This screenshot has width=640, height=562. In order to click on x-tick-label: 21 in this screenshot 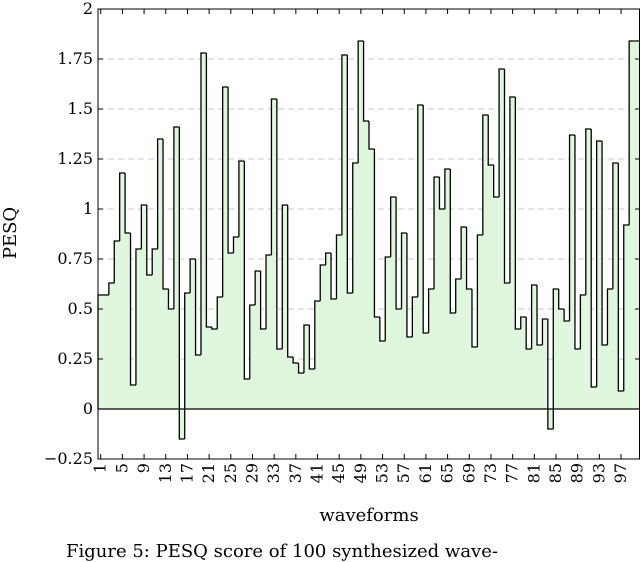, I will do `click(208, 473)`.